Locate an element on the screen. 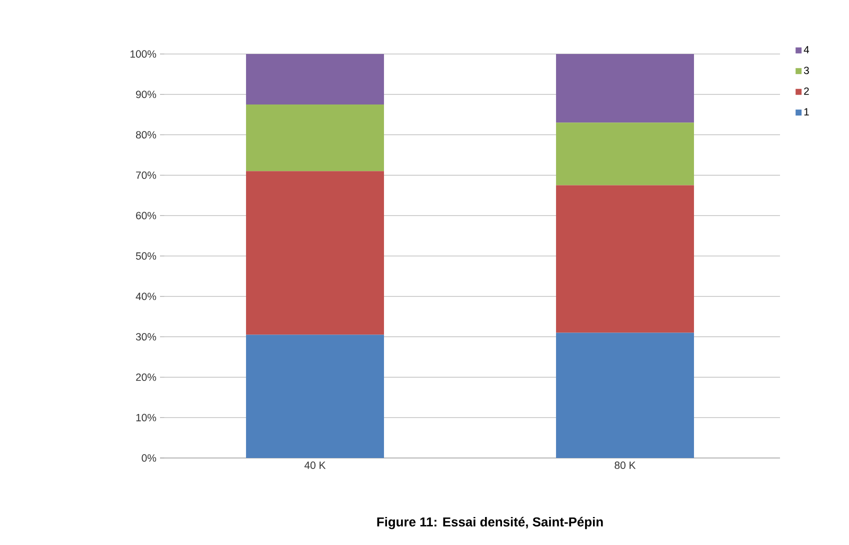  legend-label: 3 is located at coordinates (806, 70).